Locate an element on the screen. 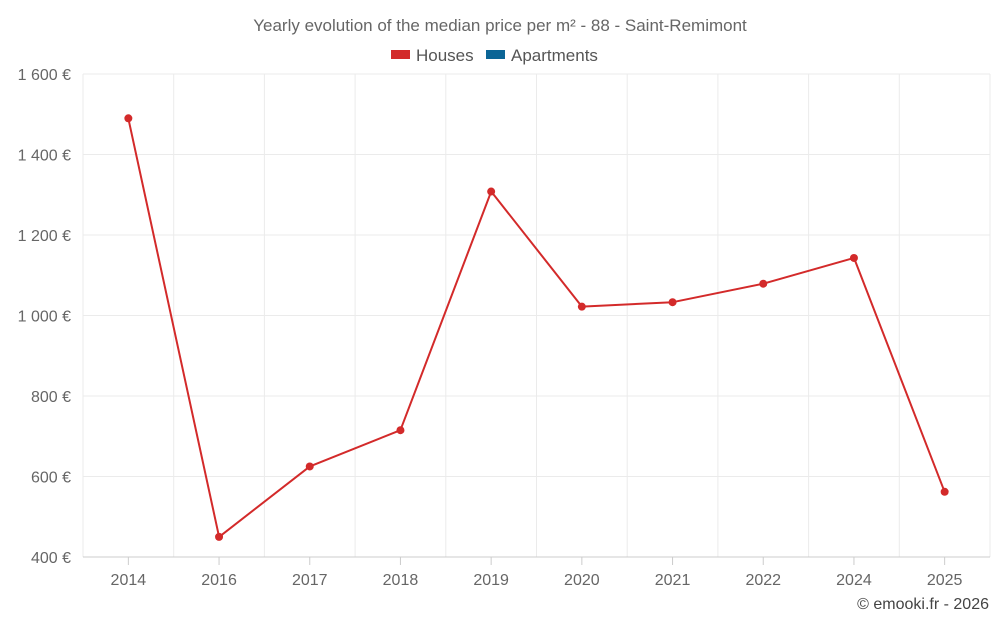 The height and width of the screenshot is (625, 1000). x-axis: 2014 2016 2017 2018 2019 2020 2021 2022 2024 2025 is located at coordinates (536, 572).